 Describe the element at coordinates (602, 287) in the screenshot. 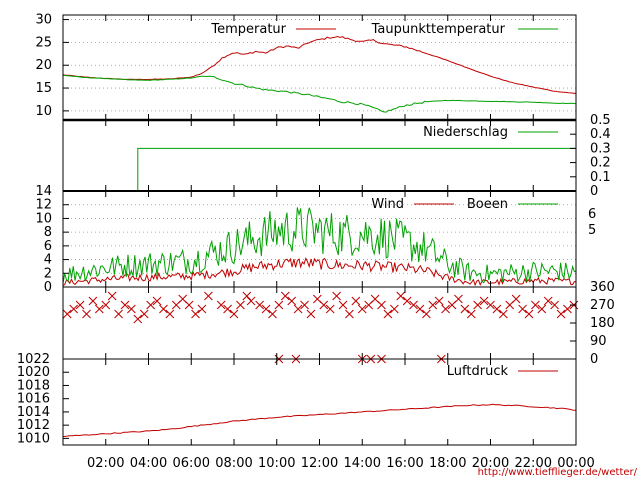

I see `y-tick-label: 360` at that location.